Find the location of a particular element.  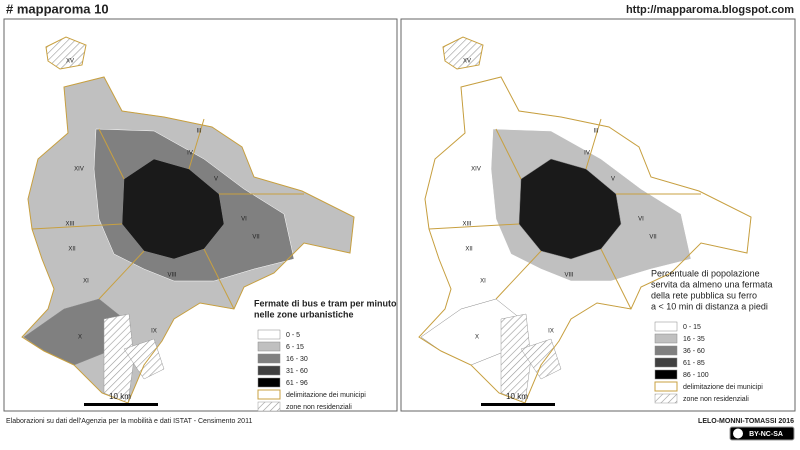

legend-label: 86 - 100 is located at coordinates (696, 375).